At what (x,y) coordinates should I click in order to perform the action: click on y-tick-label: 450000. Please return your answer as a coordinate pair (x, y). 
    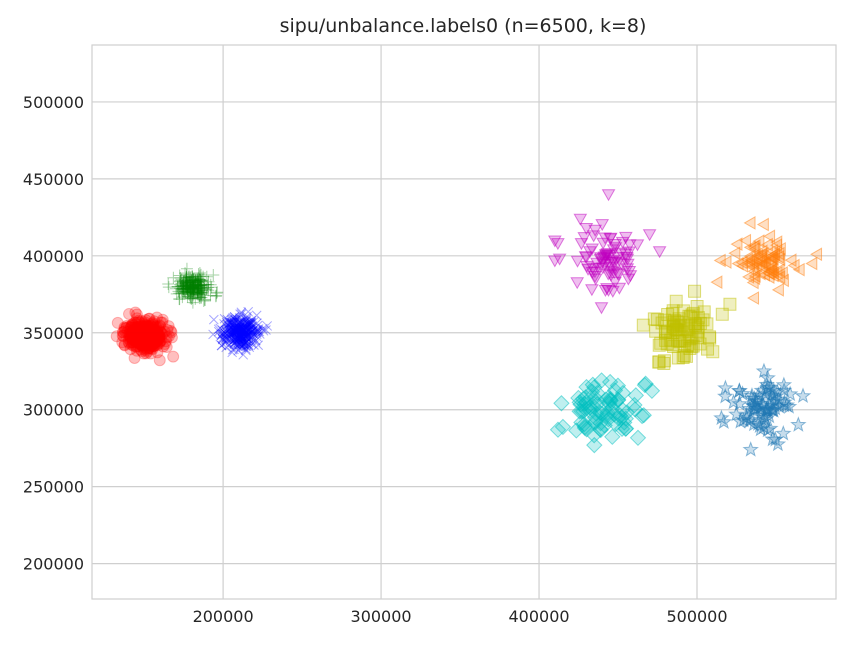
    Looking at the image, I should click on (53, 179).